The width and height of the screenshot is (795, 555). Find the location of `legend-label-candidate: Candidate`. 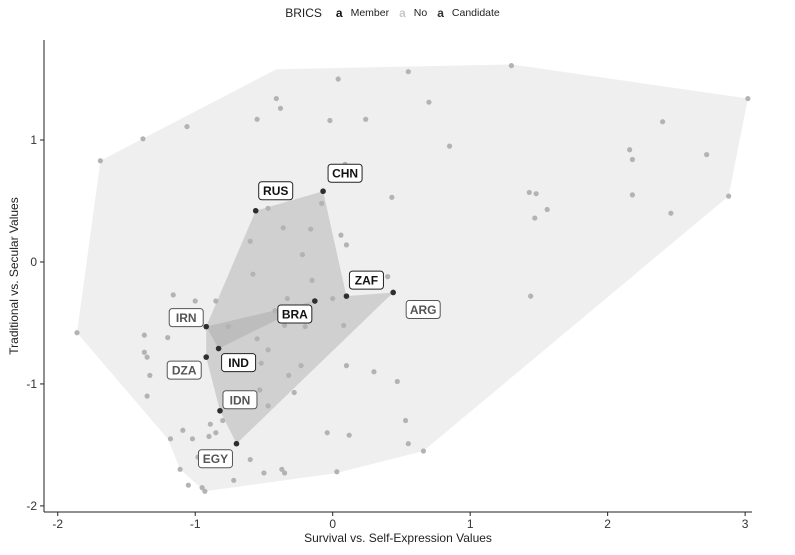

legend-label-candidate: Candidate is located at coordinates (475, 13).